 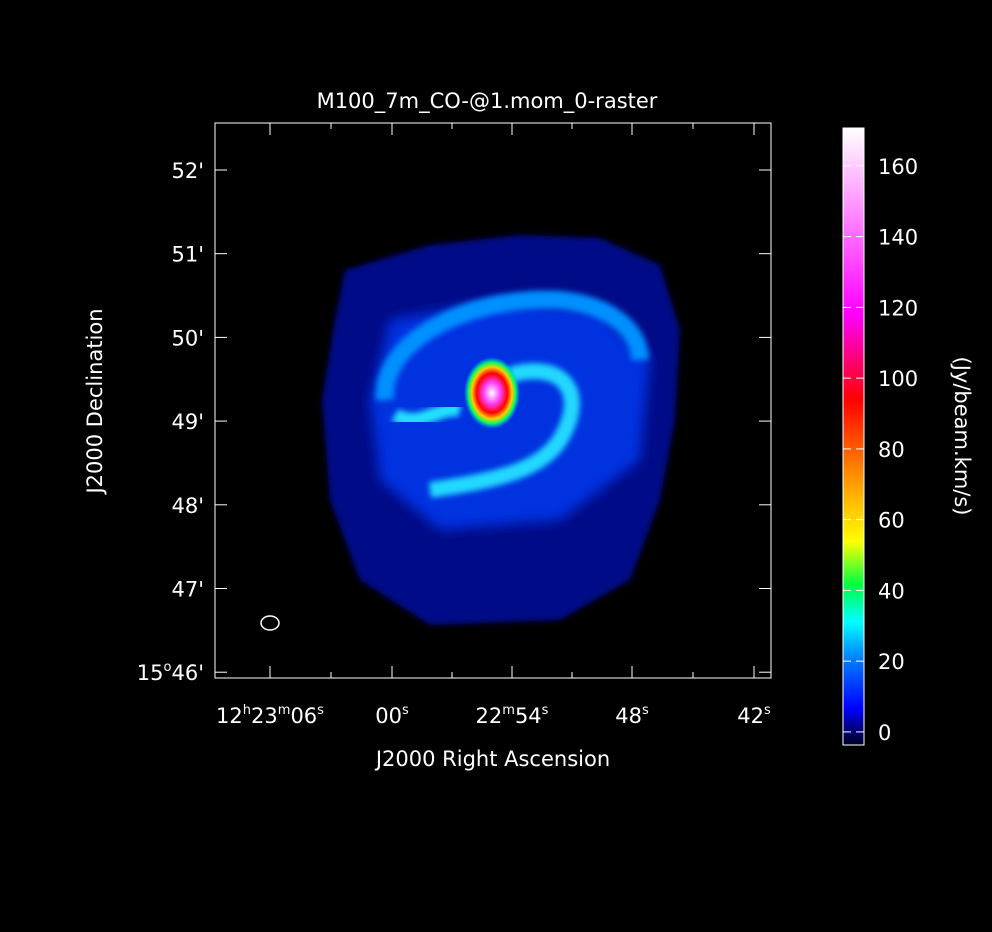 I want to click on tick-label-part: 12, so click(x=229, y=716).